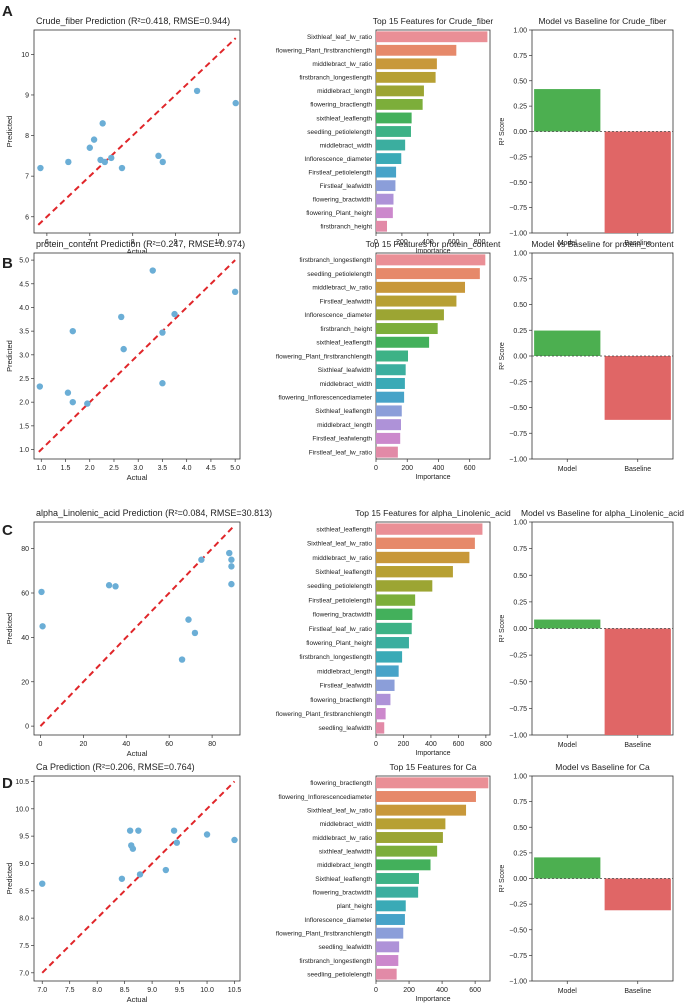 This screenshot has height=1003, width=685. Describe the element at coordinates (324, 714) in the screenshot. I see `feature-label-7: flowering_Plant_firstbranchlength` at that location.